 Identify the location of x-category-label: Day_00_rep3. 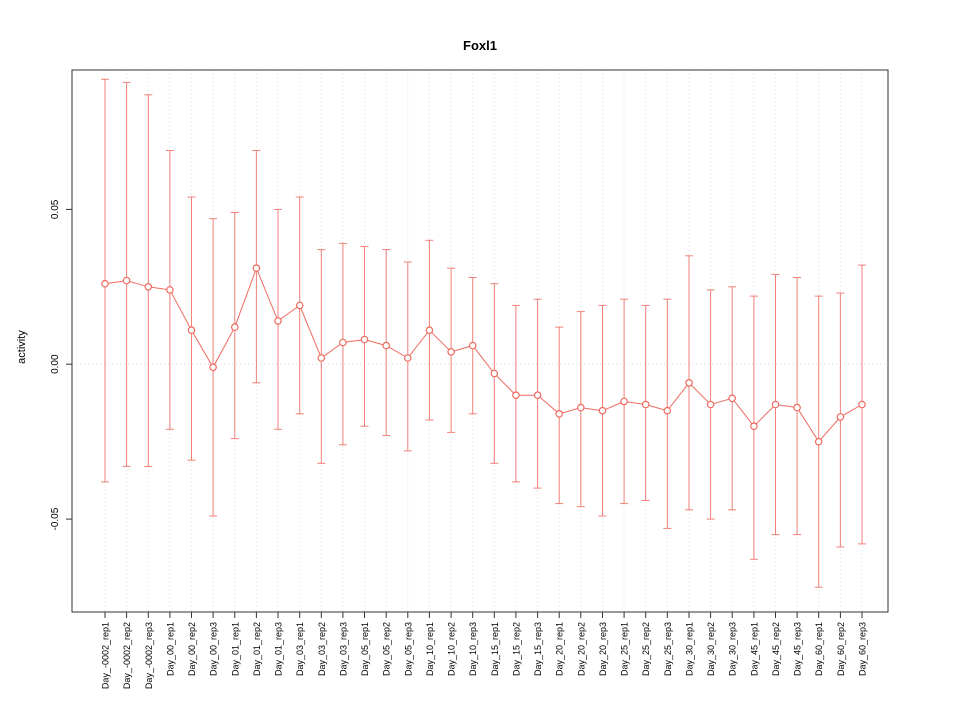
(214, 649).